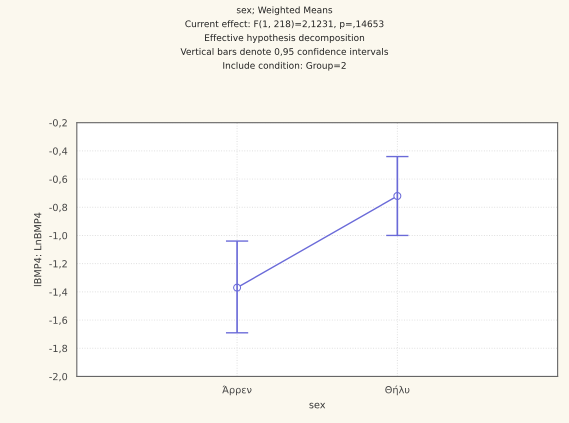 The image size is (569, 423). What do you see at coordinates (317, 405) in the screenshot?
I see `x-axis-title: sex` at bounding box center [317, 405].